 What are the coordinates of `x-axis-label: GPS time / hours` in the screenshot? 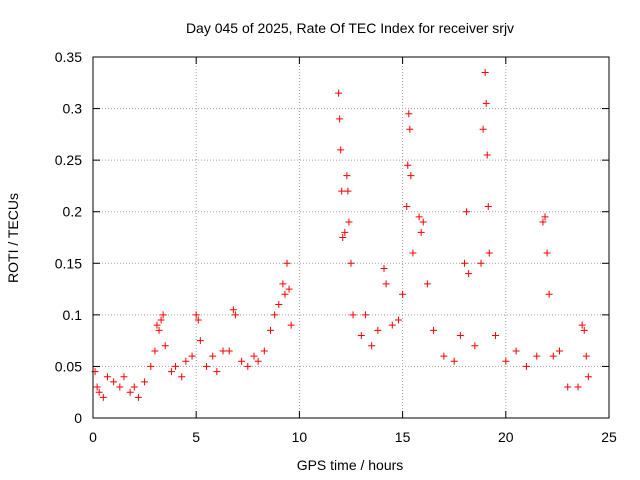 It's located at (350, 465).